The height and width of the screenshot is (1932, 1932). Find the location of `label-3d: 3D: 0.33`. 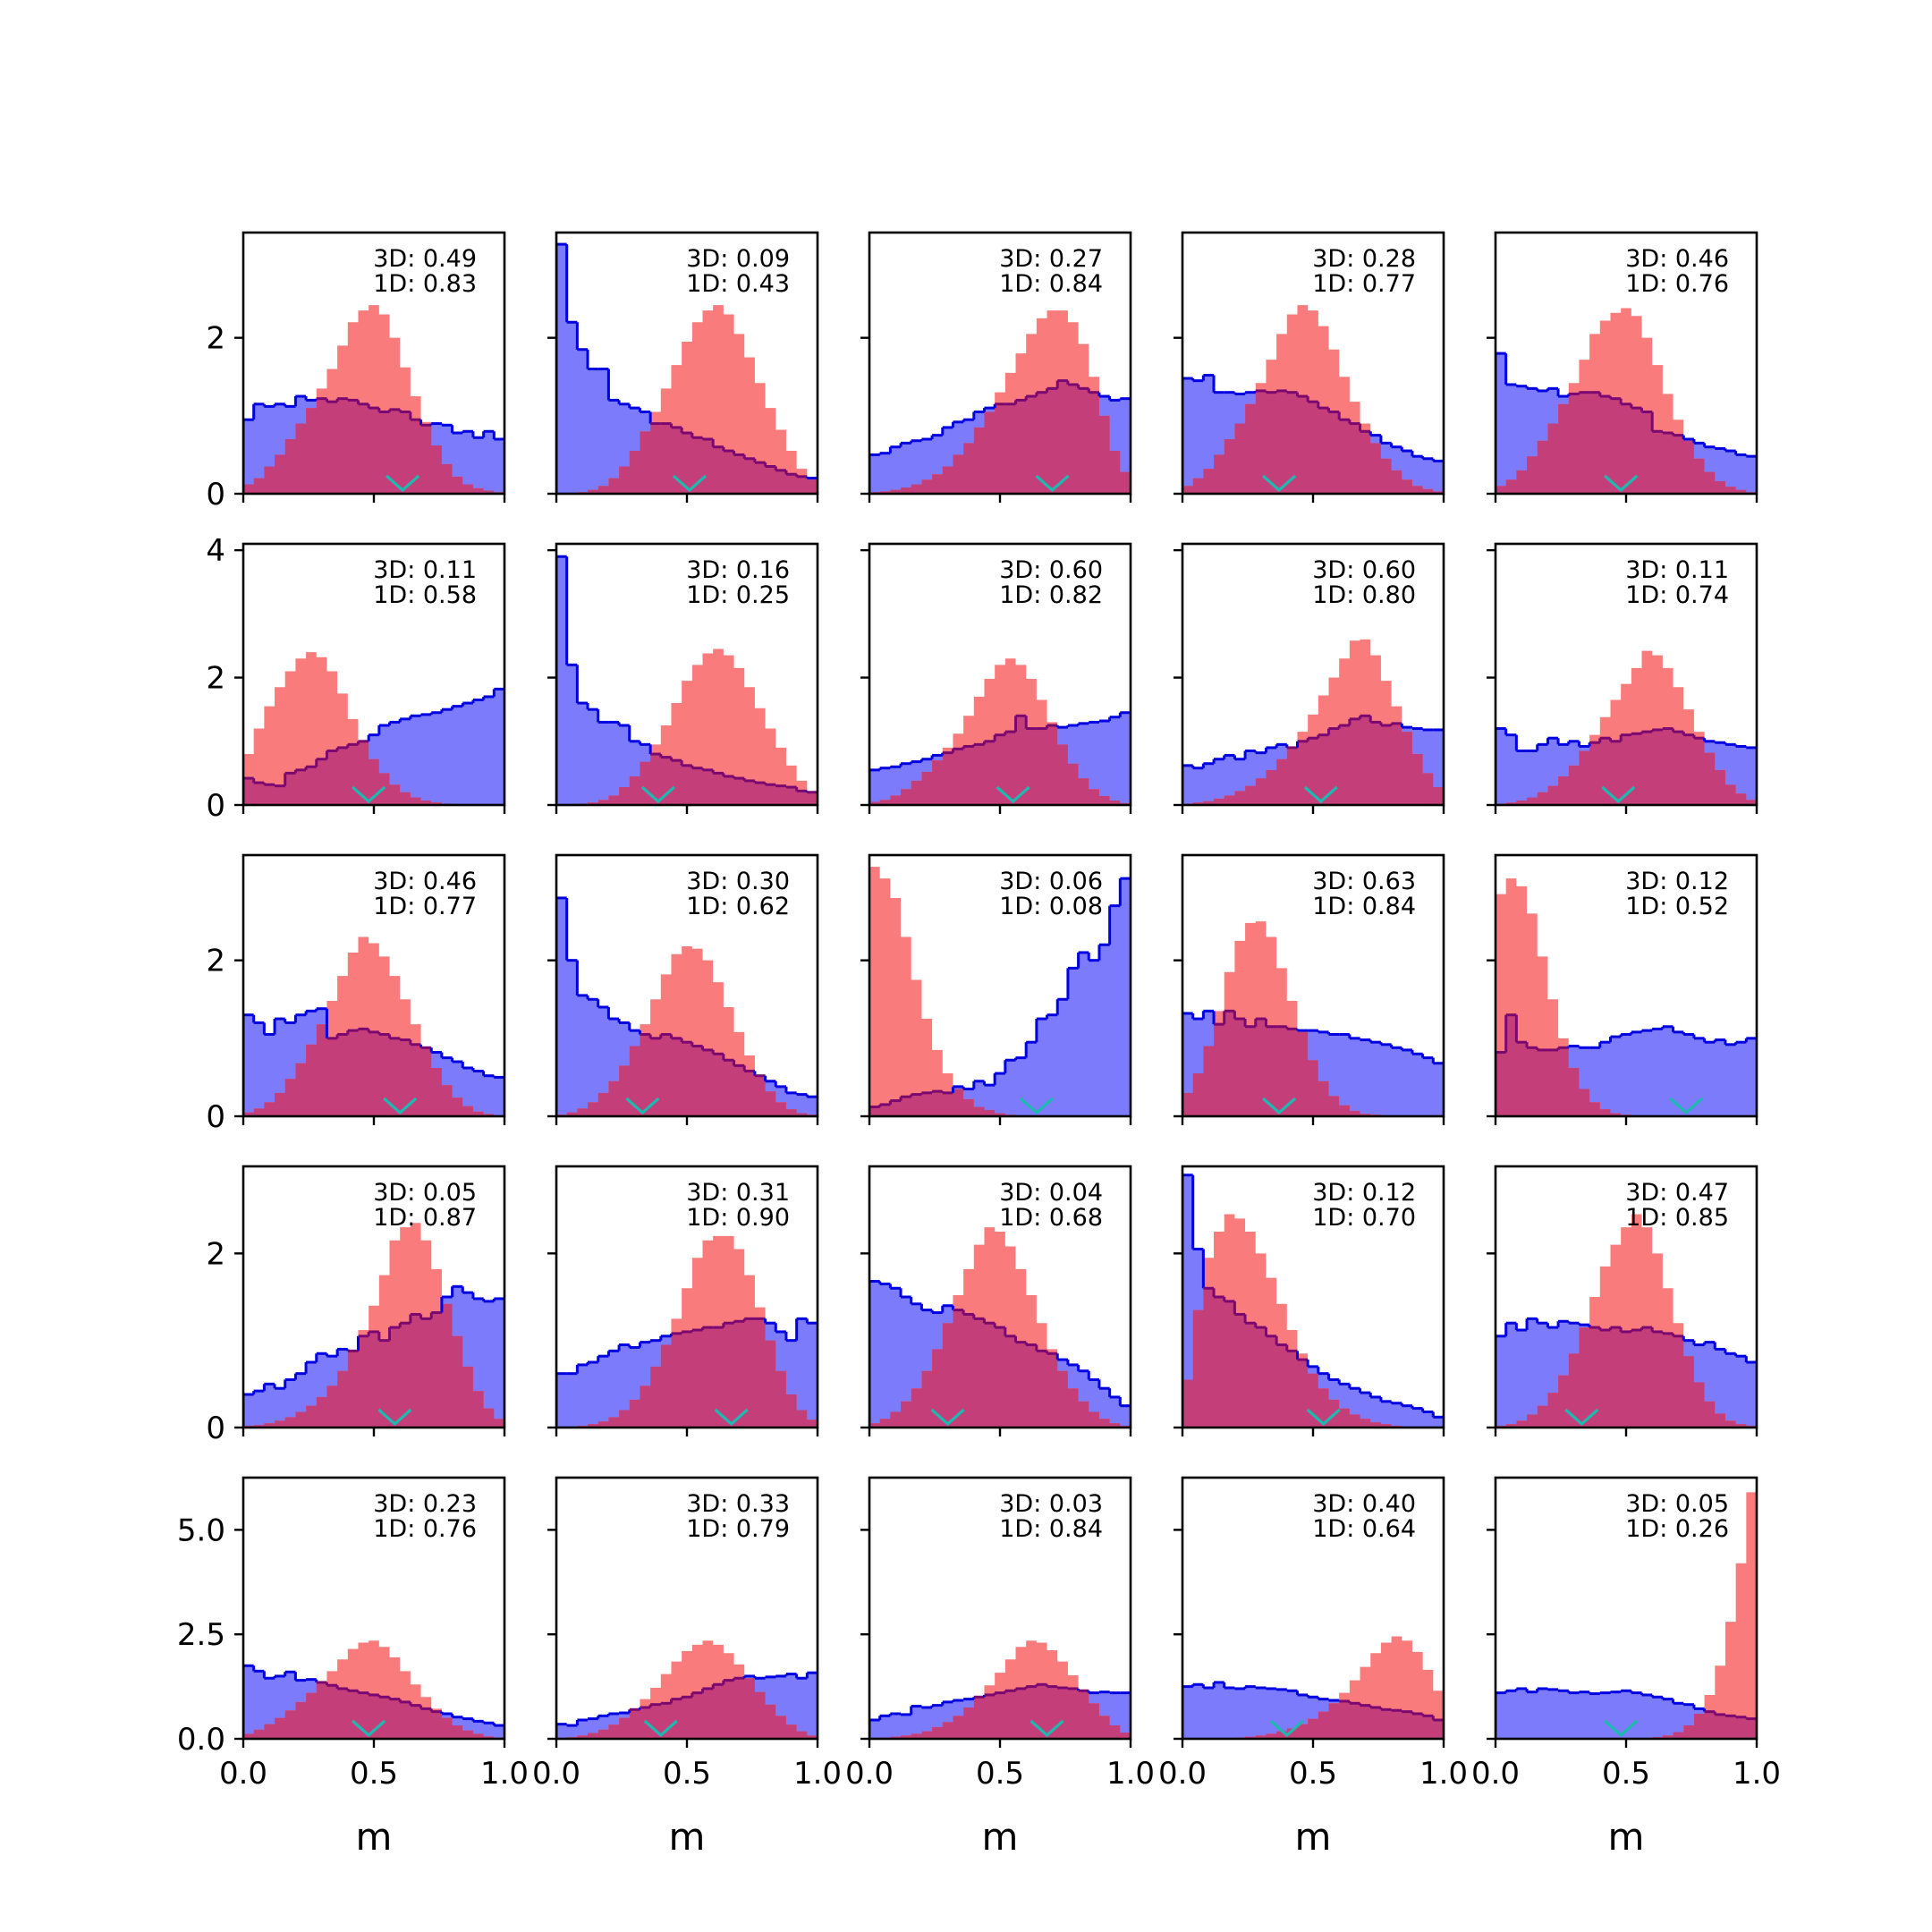

label-3d: 3D: 0.33 is located at coordinates (738, 1504).